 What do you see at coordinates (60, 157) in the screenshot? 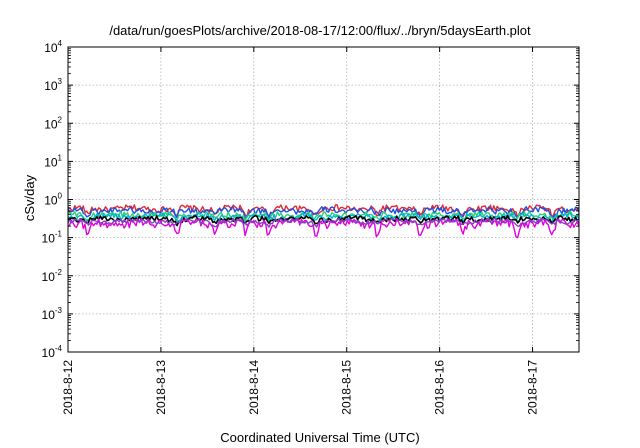
I see `y-tick-exponent: 1` at bounding box center [60, 157].